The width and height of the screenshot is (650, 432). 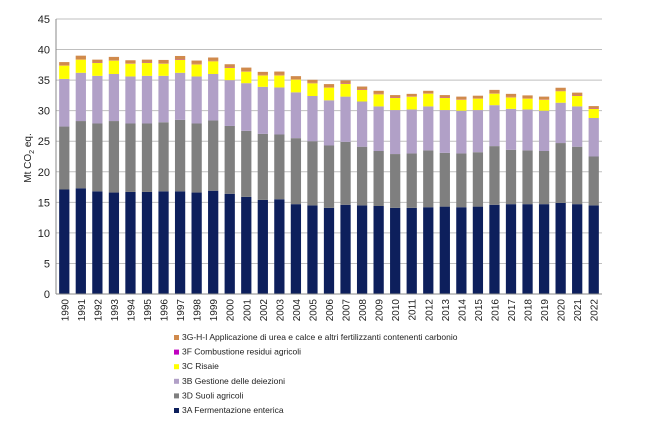 I want to click on bar-stack-2000, so click(x=230, y=179).